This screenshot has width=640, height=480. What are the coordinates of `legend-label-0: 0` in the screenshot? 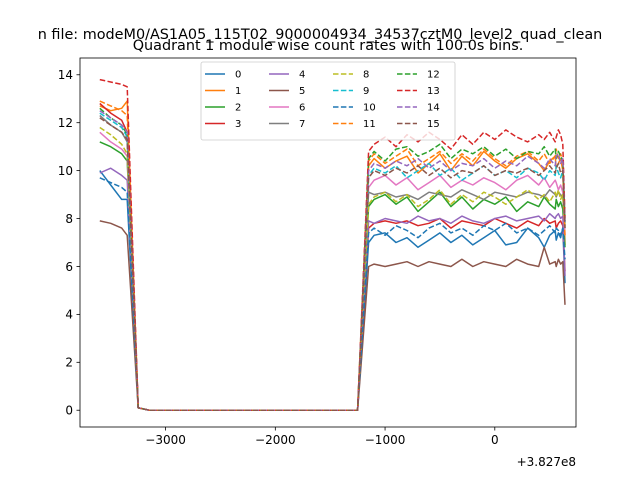 It's located at (238, 75).